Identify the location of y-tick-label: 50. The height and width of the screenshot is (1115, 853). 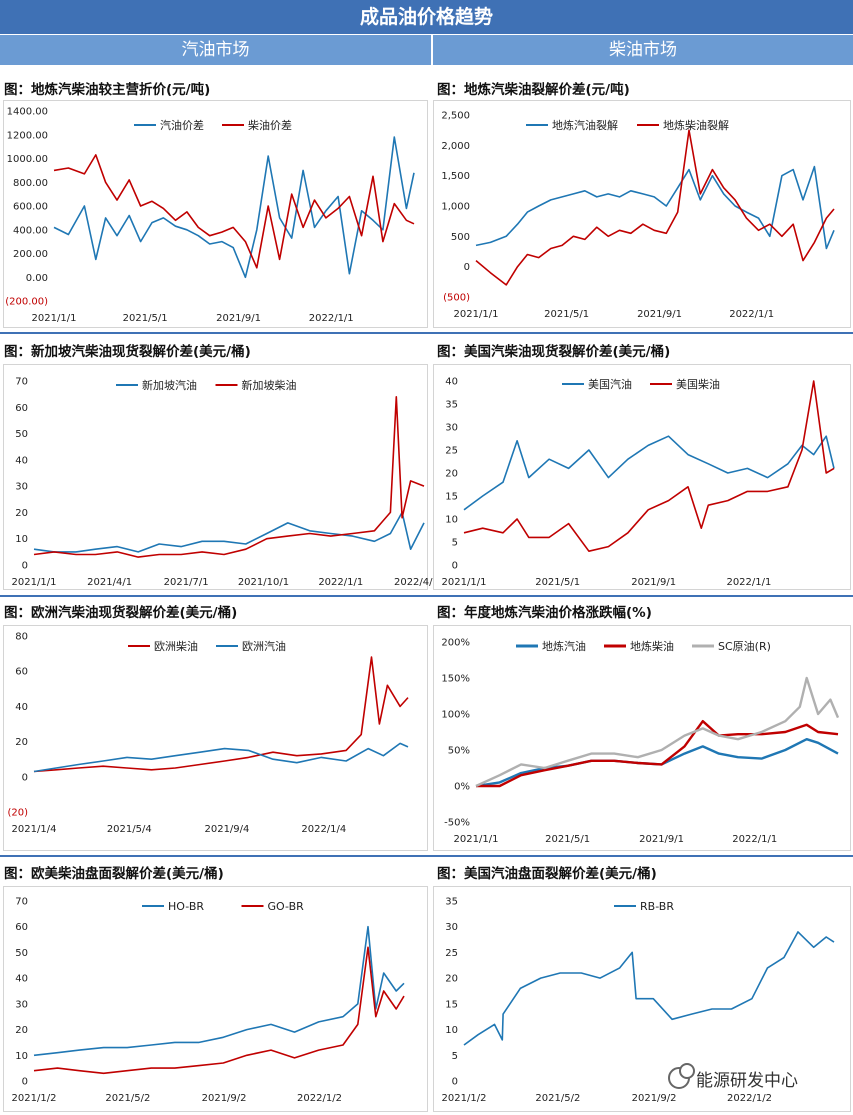
(21, 434).